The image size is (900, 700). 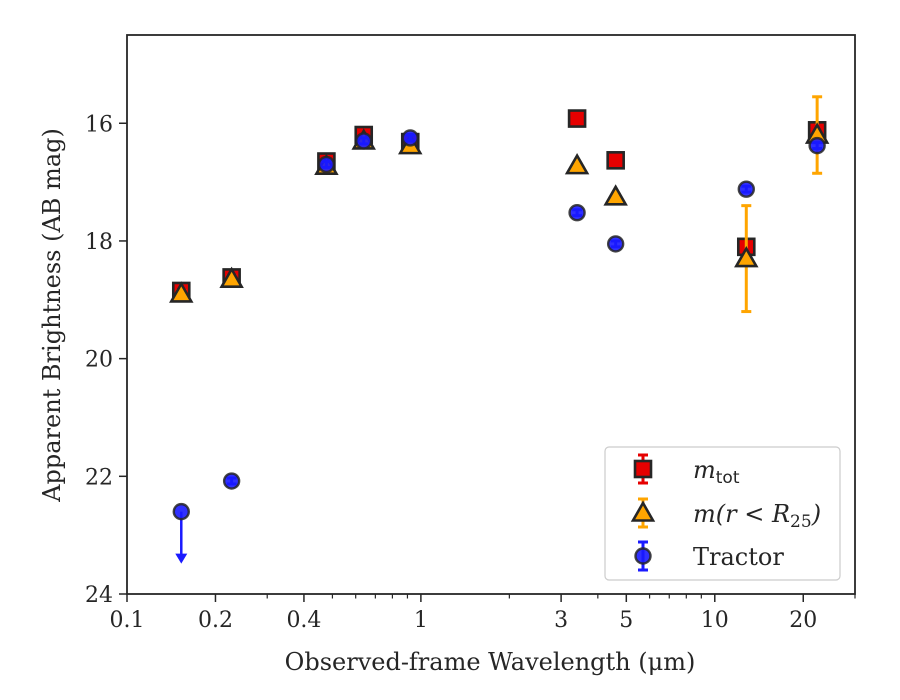 I want to click on legend-entry-tractor: Tractor, so click(x=709, y=556).